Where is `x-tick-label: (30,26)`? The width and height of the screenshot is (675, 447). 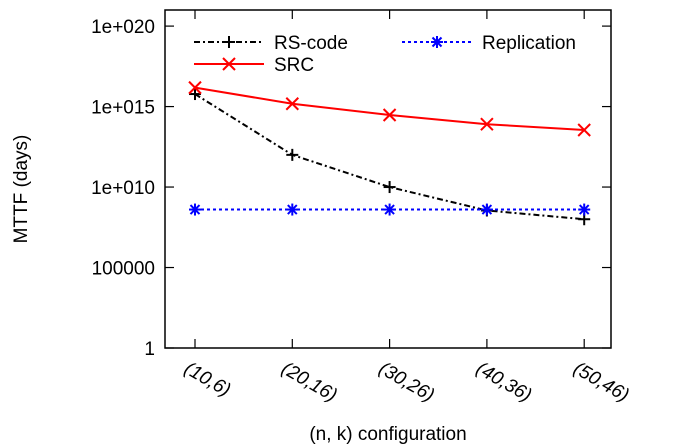
x-tick-label: (30,26) is located at coordinates (406, 382).